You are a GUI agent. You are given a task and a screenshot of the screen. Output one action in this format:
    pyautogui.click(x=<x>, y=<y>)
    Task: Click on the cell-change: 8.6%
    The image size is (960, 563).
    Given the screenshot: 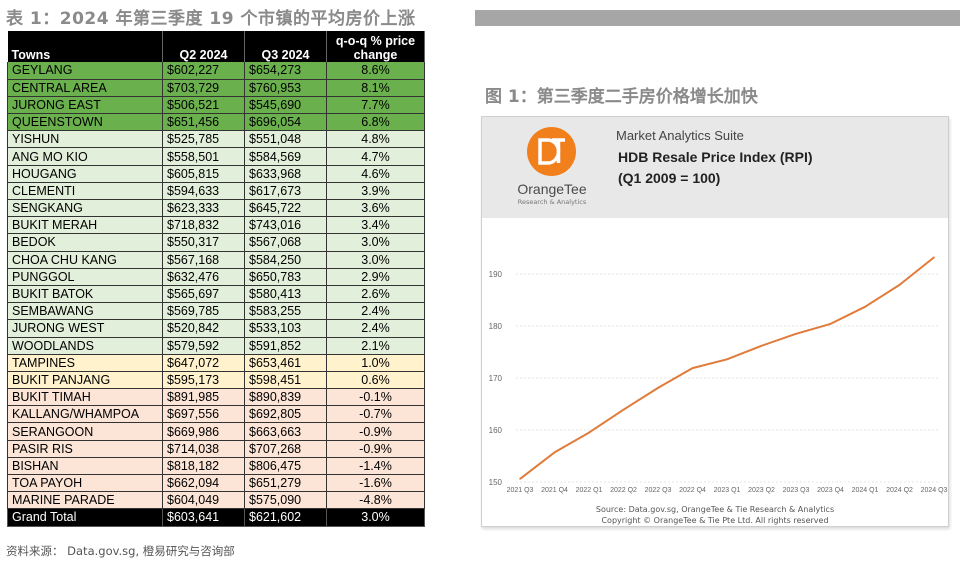 What is the action you would take?
    pyautogui.click(x=375, y=71)
    